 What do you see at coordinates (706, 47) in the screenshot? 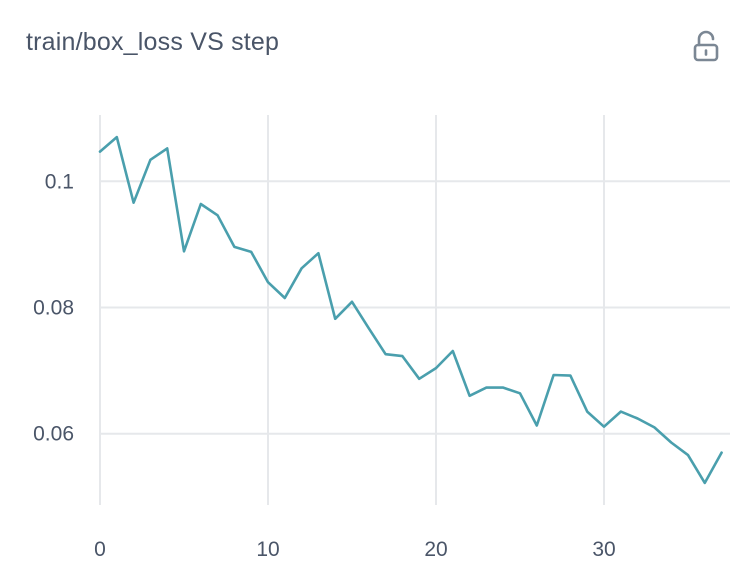
I see `unlocked-padlock-icon` at bounding box center [706, 47].